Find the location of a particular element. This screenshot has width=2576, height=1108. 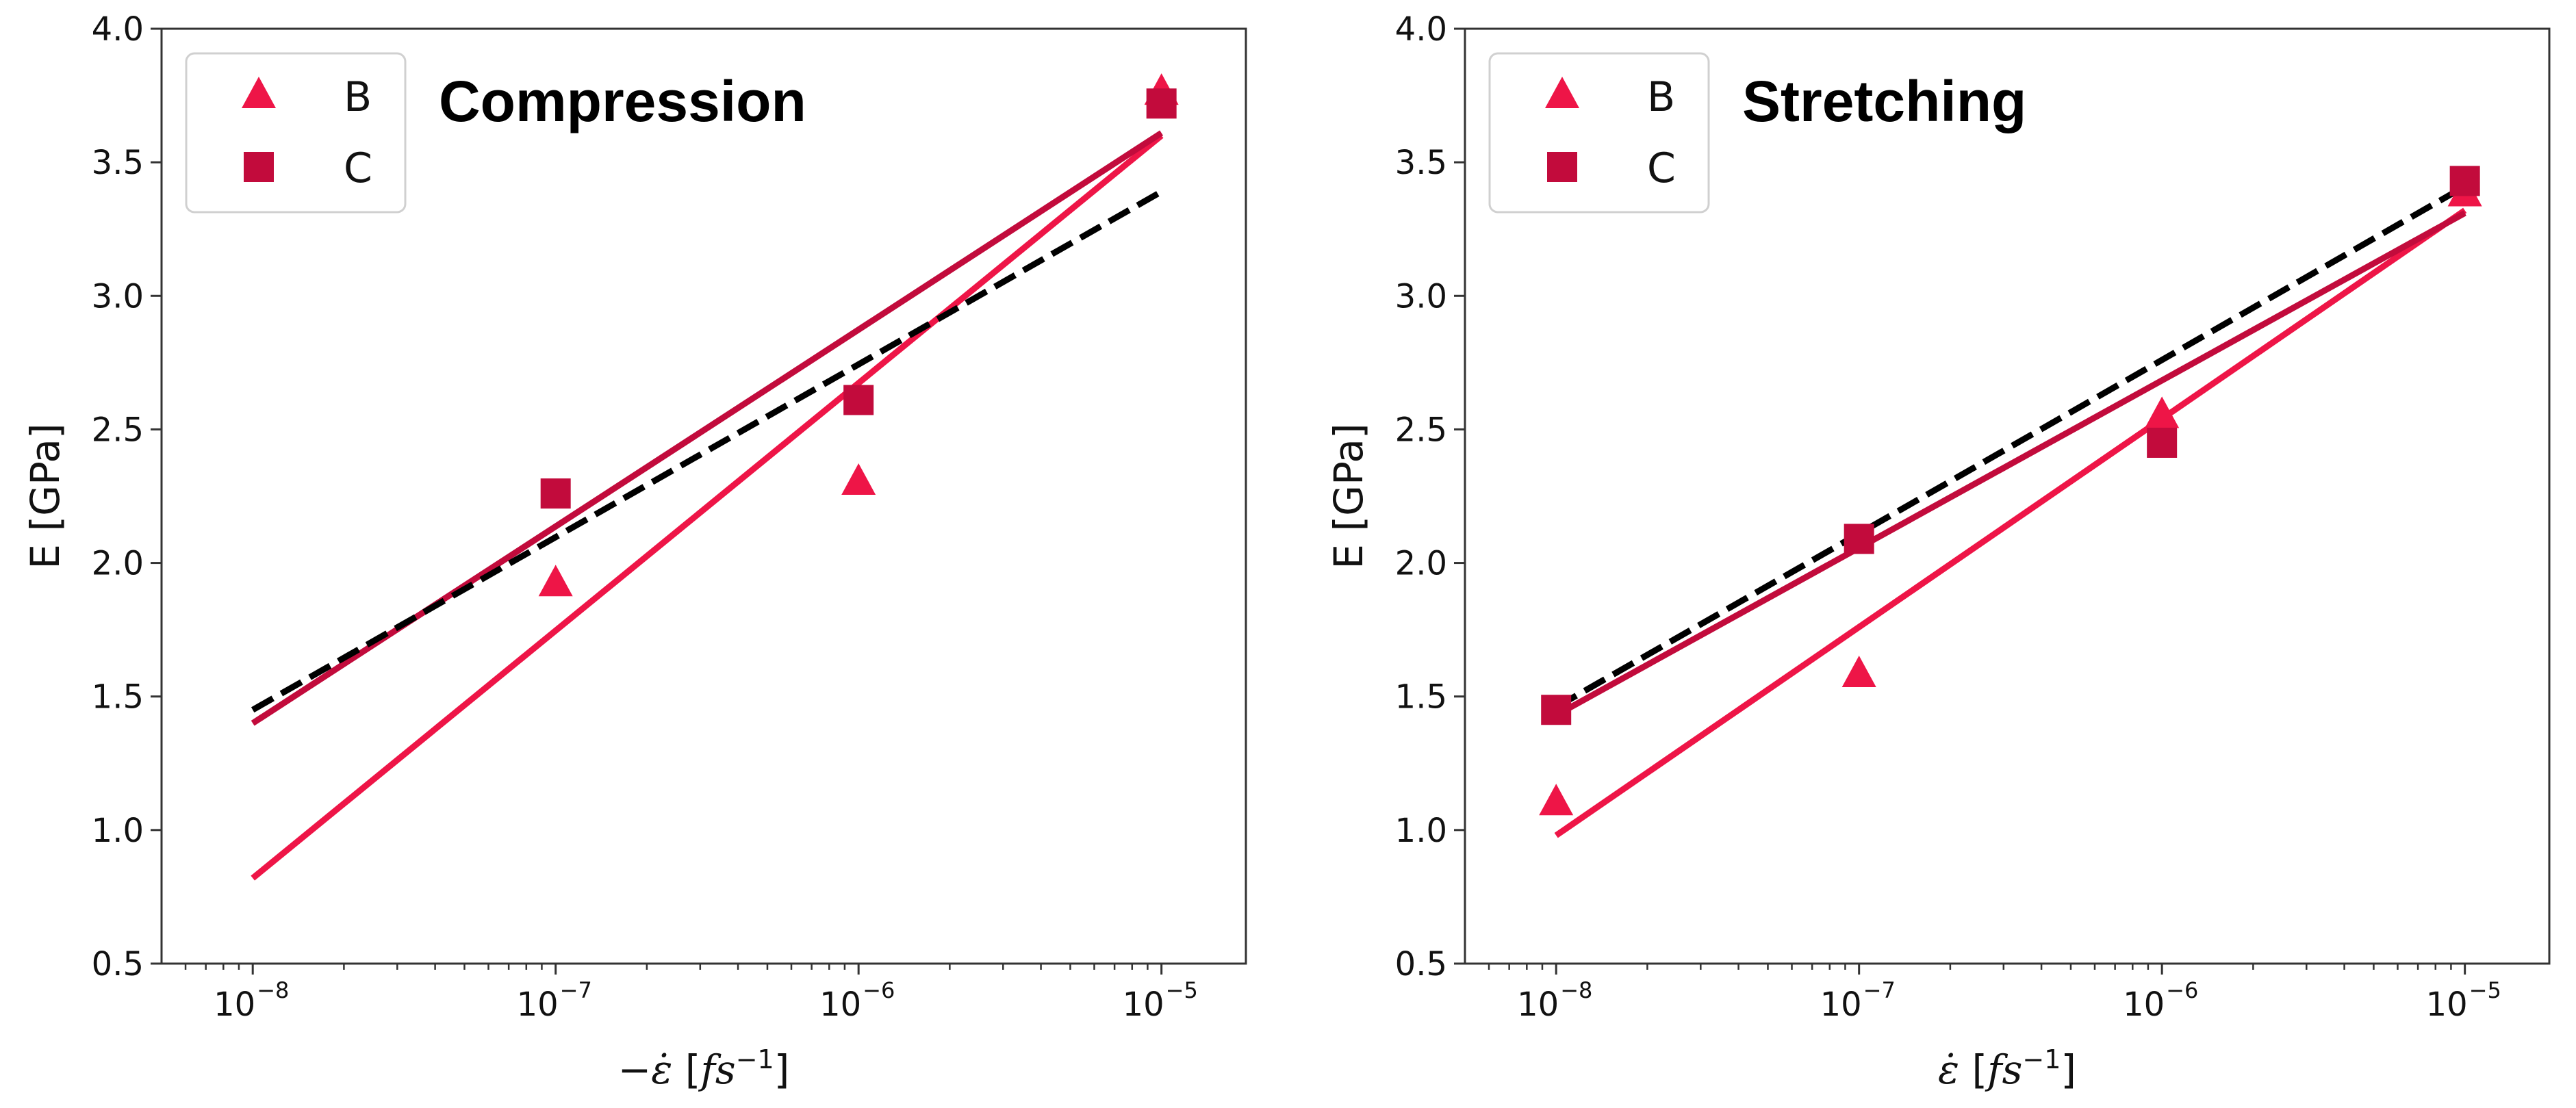

x-axis-label: ε̇ [fs−1] is located at coordinates (2007, 1068).